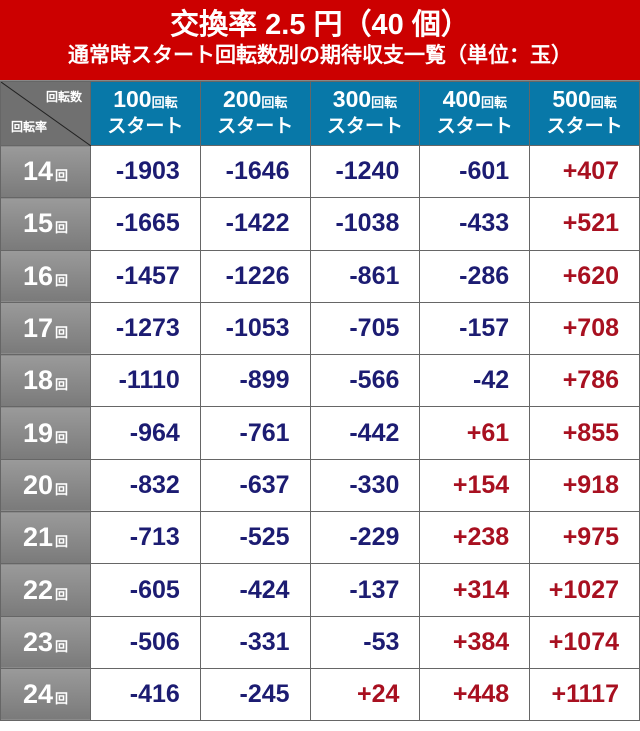  Describe the element at coordinates (584, 590) in the screenshot. I see `value-cell: +1027` at that location.